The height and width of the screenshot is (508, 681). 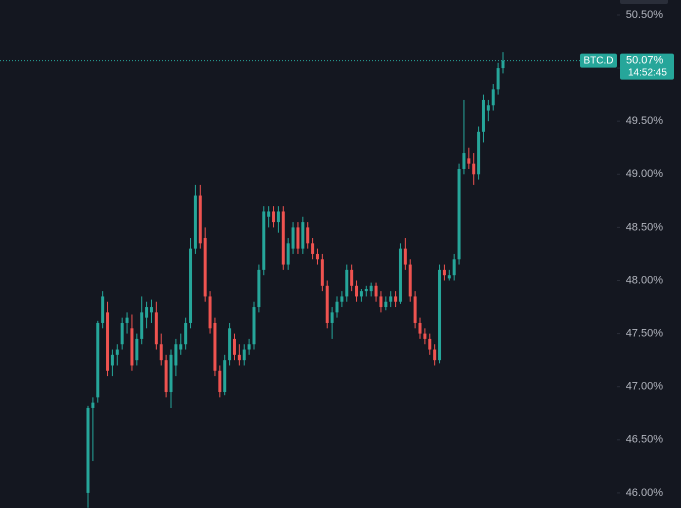 I want to click on last-price-label: 50.07%, so click(x=645, y=61).